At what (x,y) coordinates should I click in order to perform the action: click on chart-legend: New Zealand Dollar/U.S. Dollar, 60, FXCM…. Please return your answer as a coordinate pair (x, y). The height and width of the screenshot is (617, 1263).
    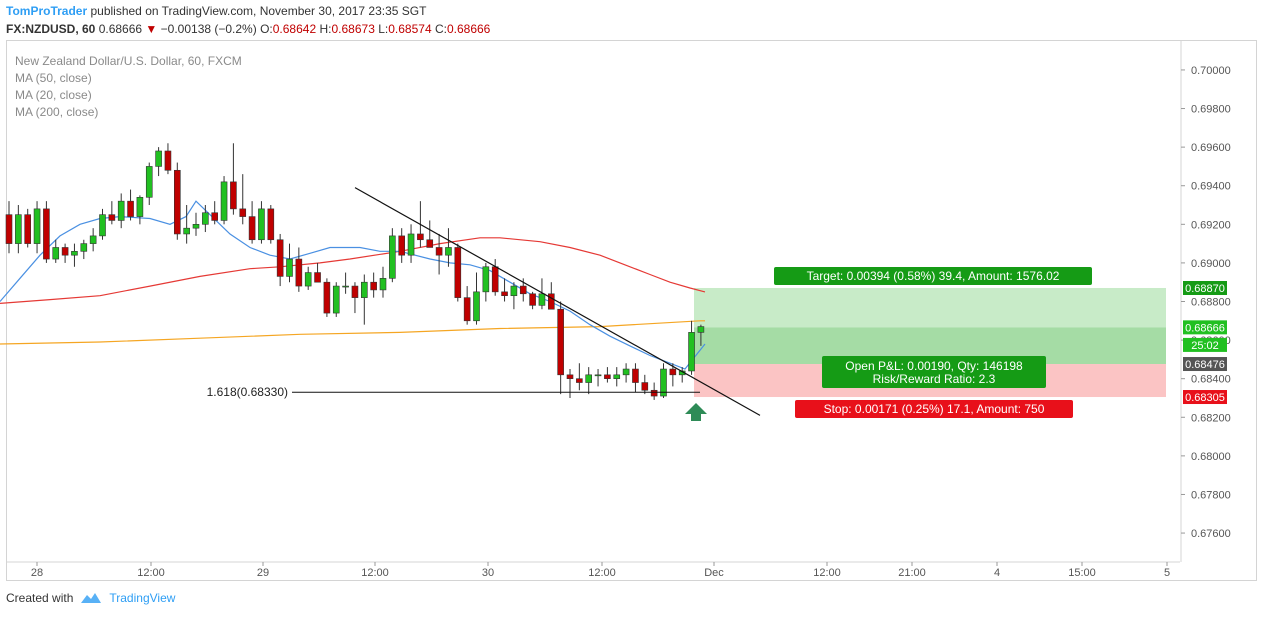
    Looking at the image, I should click on (128, 87).